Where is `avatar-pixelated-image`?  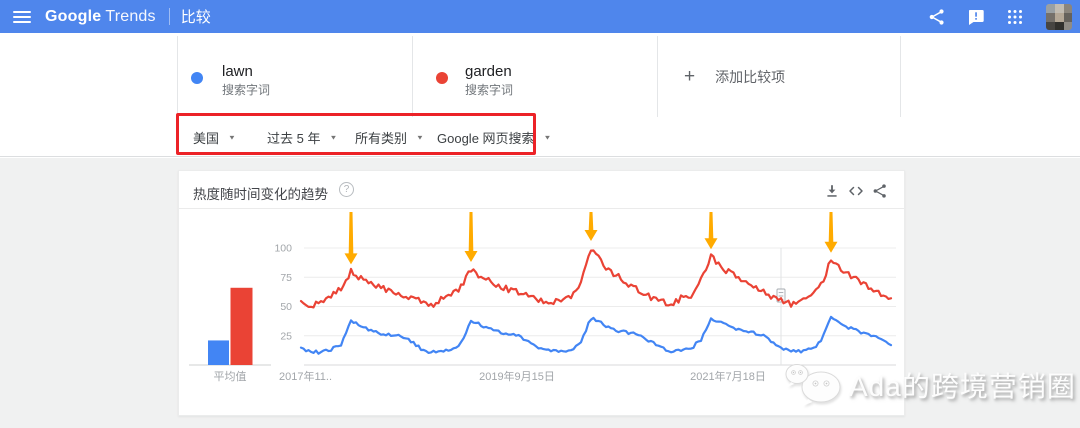 avatar-pixelated-image is located at coordinates (1059, 16).